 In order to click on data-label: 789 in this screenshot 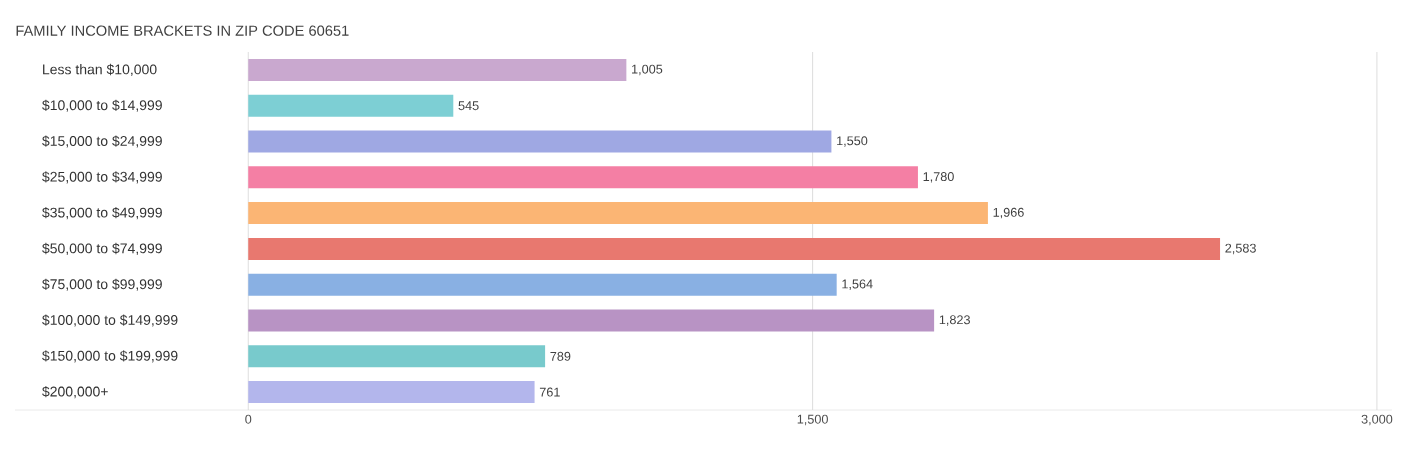, I will do `click(560, 356)`.